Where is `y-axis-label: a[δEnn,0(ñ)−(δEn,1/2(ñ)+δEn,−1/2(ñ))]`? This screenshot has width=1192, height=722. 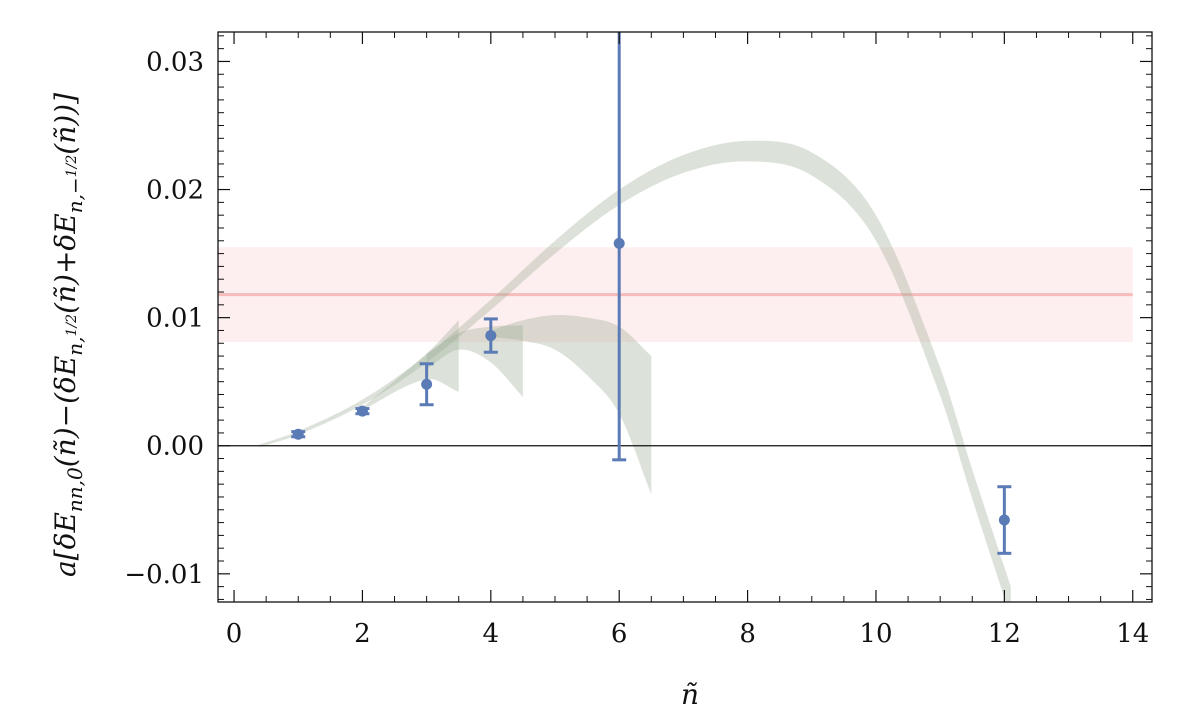 y-axis-label: a[δEnn,0(ñ)−(δEn,1/2(ñ)+δEn,−1/2(ñ))] is located at coordinates (68, 335).